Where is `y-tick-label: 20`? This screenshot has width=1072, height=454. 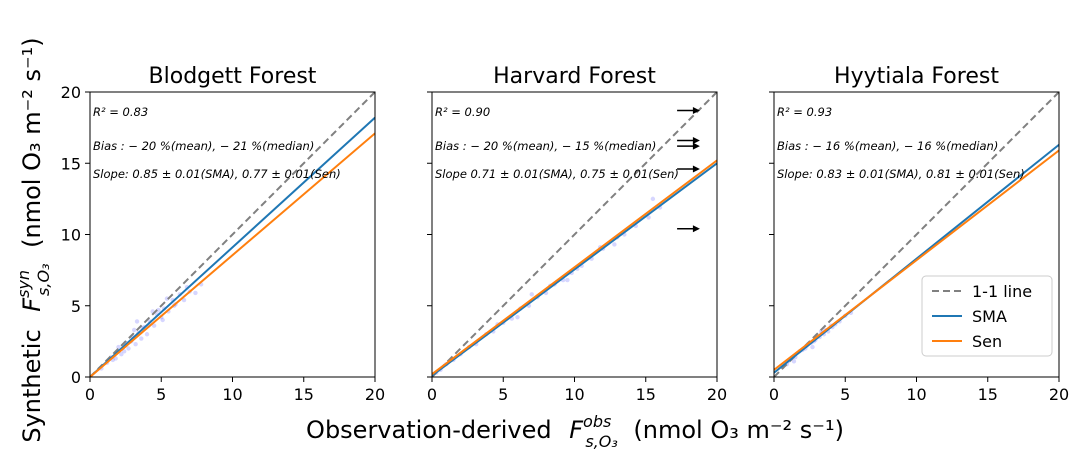 y-tick-label: 20 is located at coordinates (71, 92).